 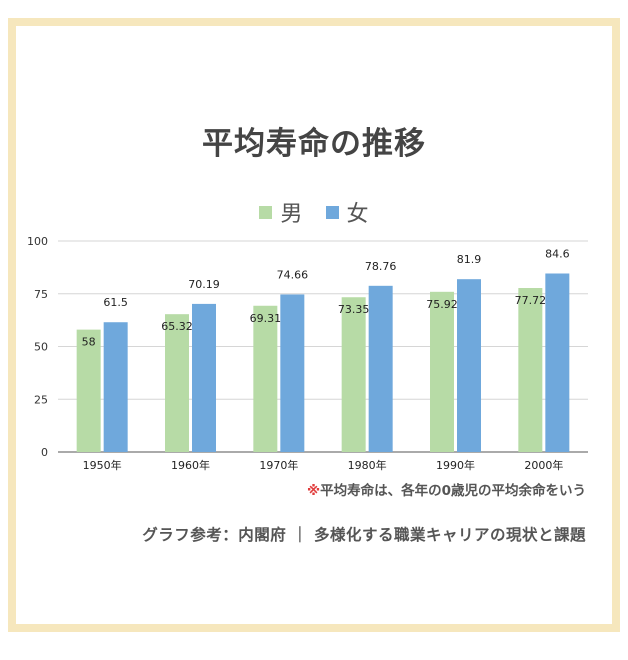 I want to click on legend-label-male: 男, so click(x=291, y=214).